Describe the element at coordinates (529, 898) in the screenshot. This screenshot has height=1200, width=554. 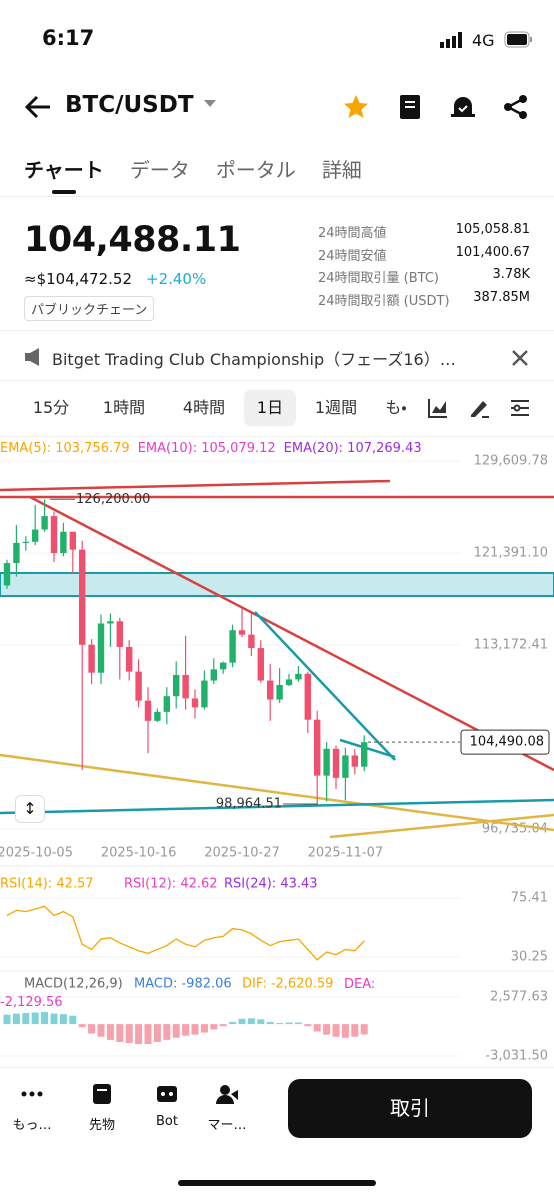
I see `y-tick-label: 75.41` at that location.